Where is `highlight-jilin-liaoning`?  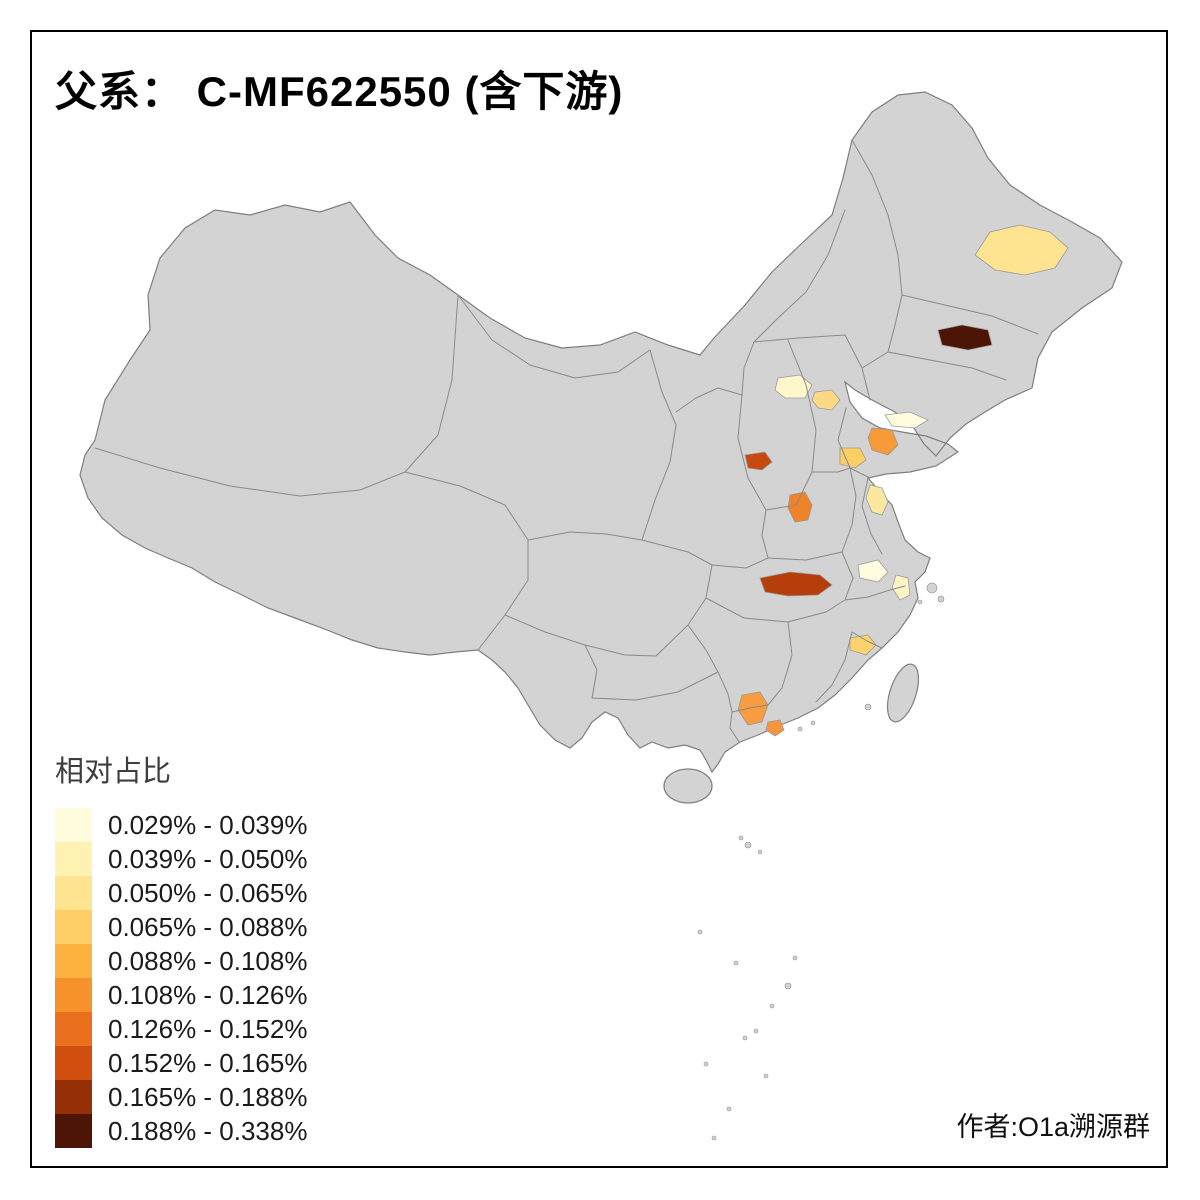 highlight-jilin-liaoning is located at coordinates (965, 337).